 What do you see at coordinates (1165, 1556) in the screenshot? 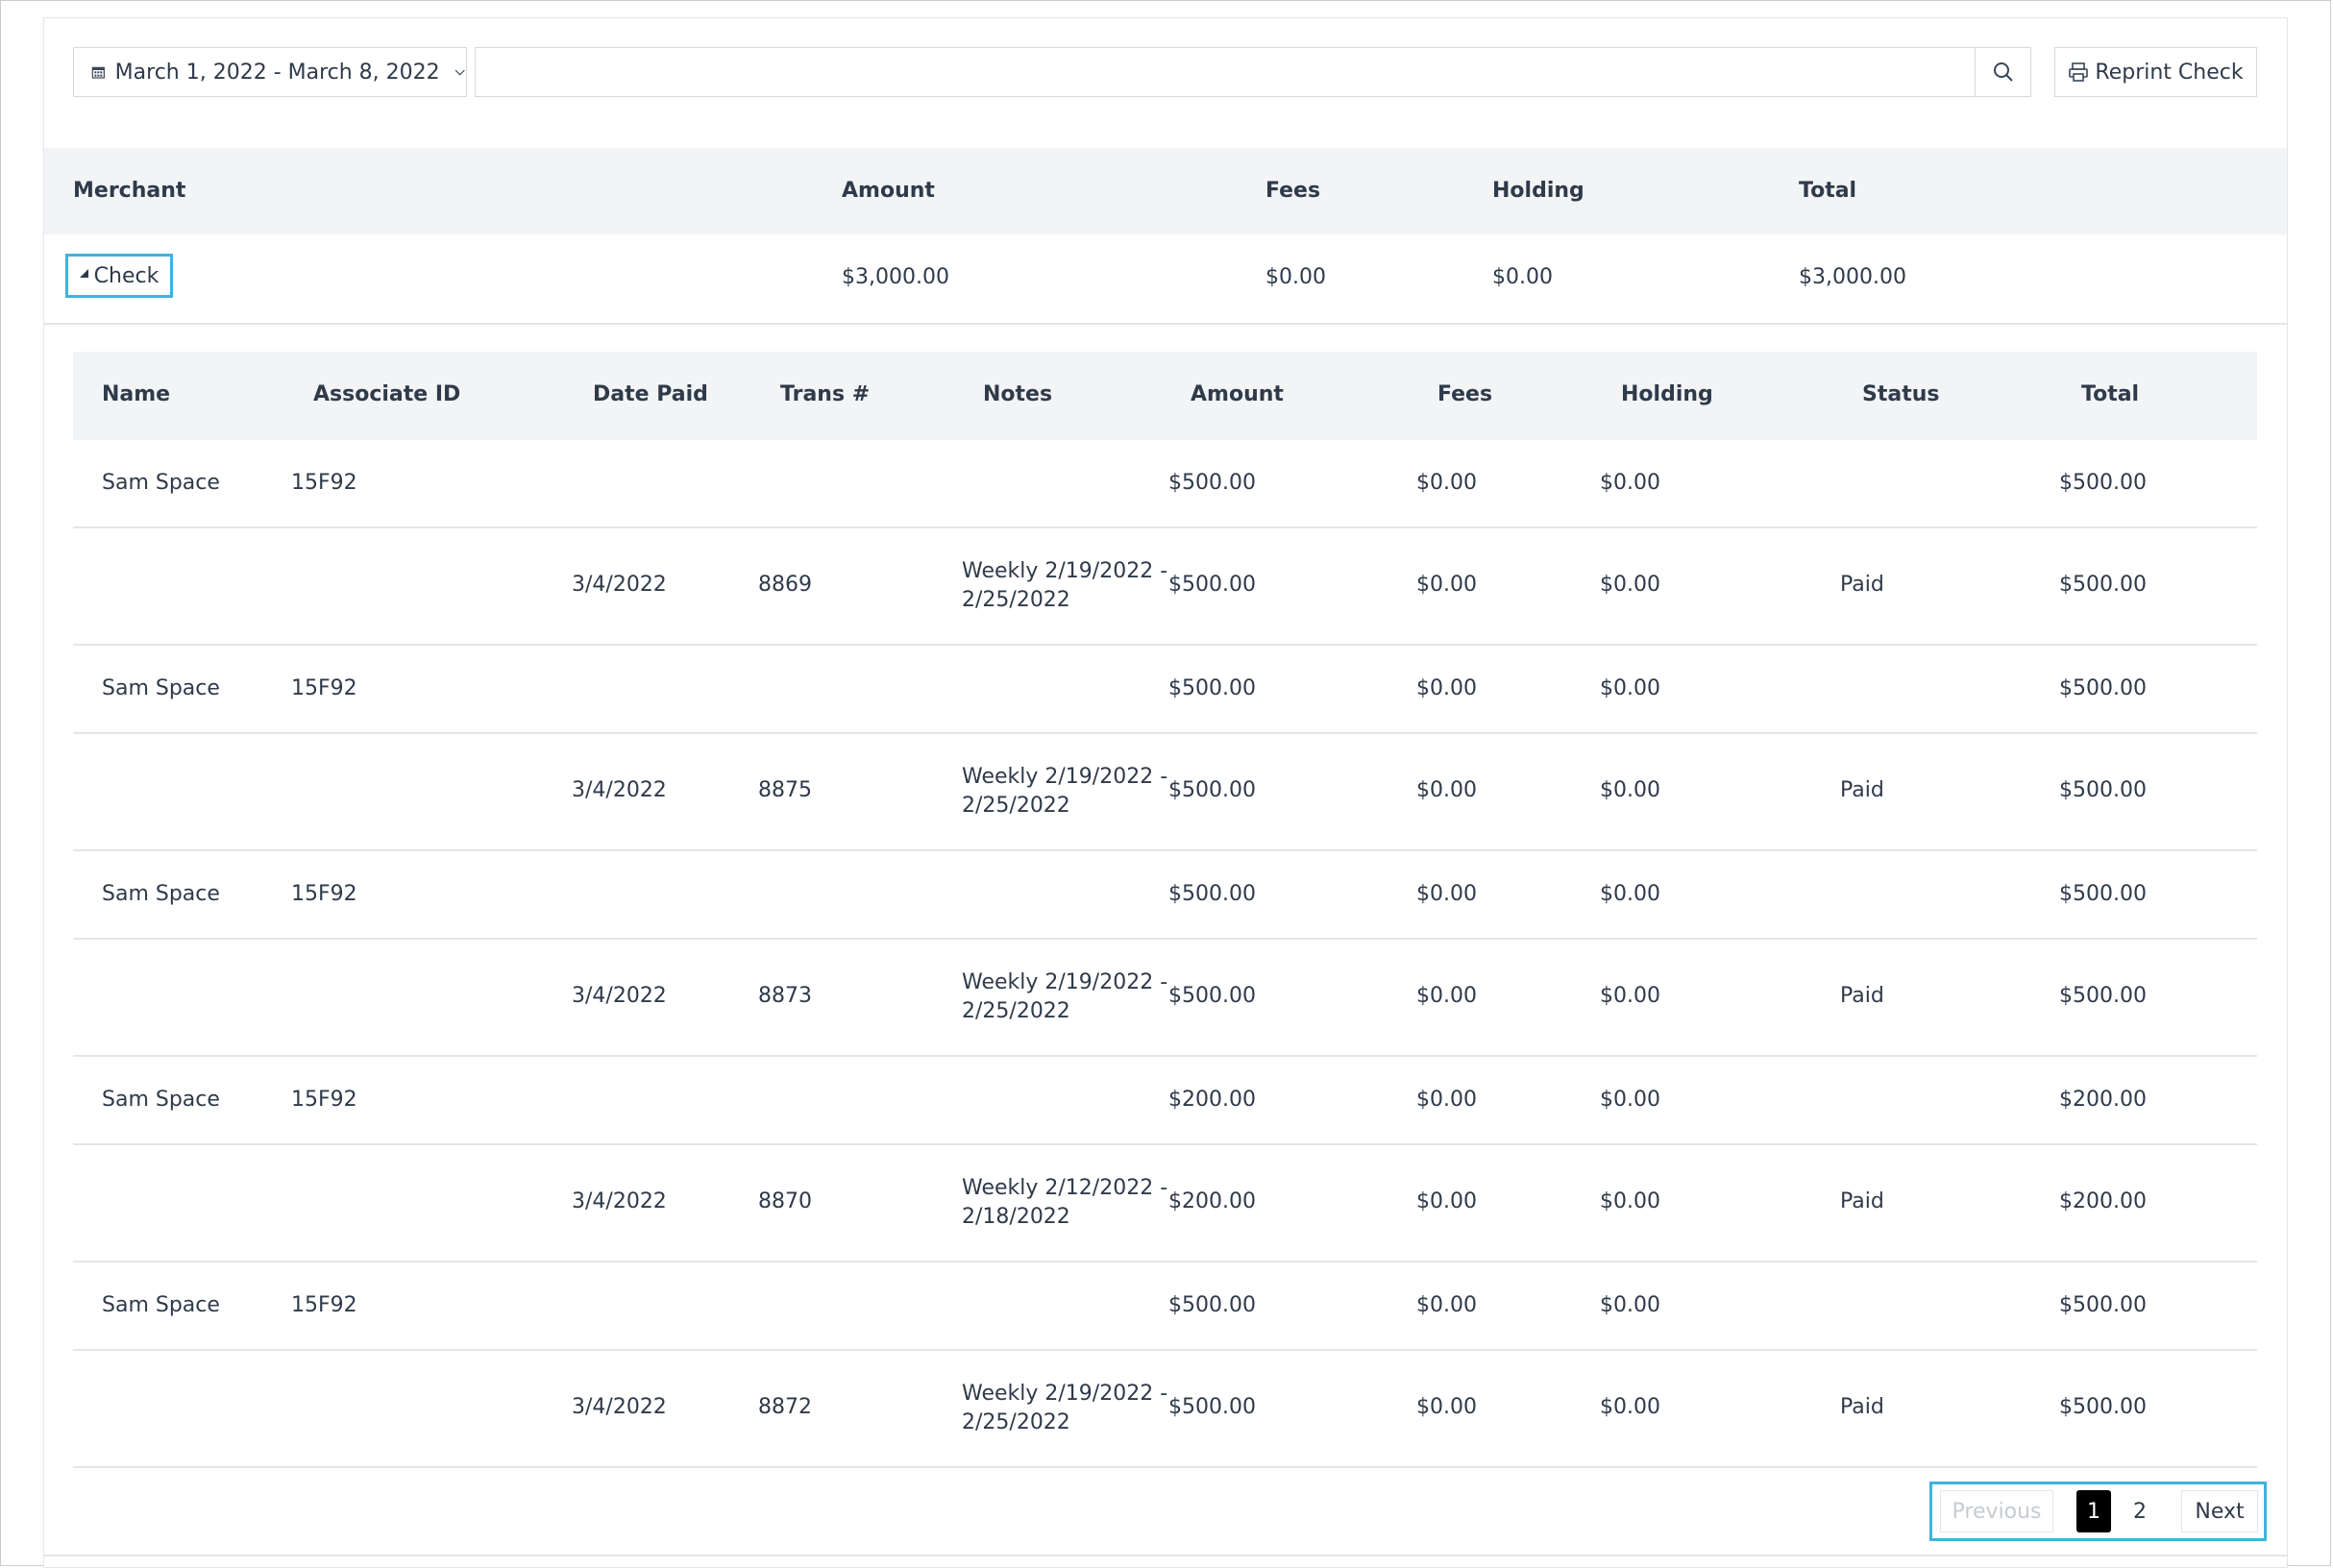
I see `panel-bottom-divider` at bounding box center [1165, 1556].